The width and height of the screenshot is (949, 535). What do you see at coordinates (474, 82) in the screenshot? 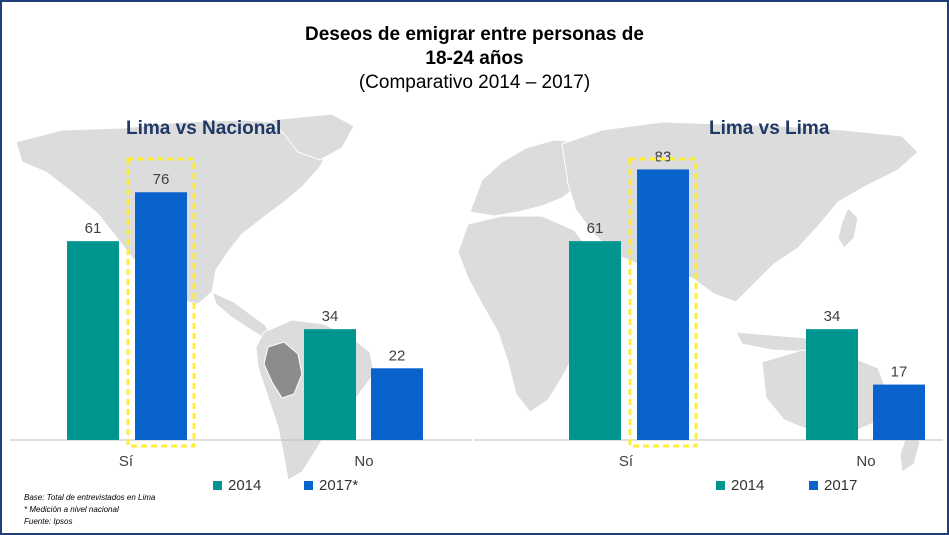
I see `chart-subtitle: (Comparativo 2014 – 2017)` at bounding box center [474, 82].